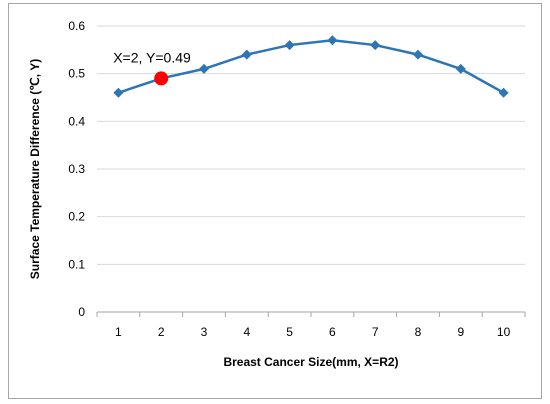 The height and width of the screenshot is (404, 550). I want to click on y-tick-label: 0.2, so click(76, 217).